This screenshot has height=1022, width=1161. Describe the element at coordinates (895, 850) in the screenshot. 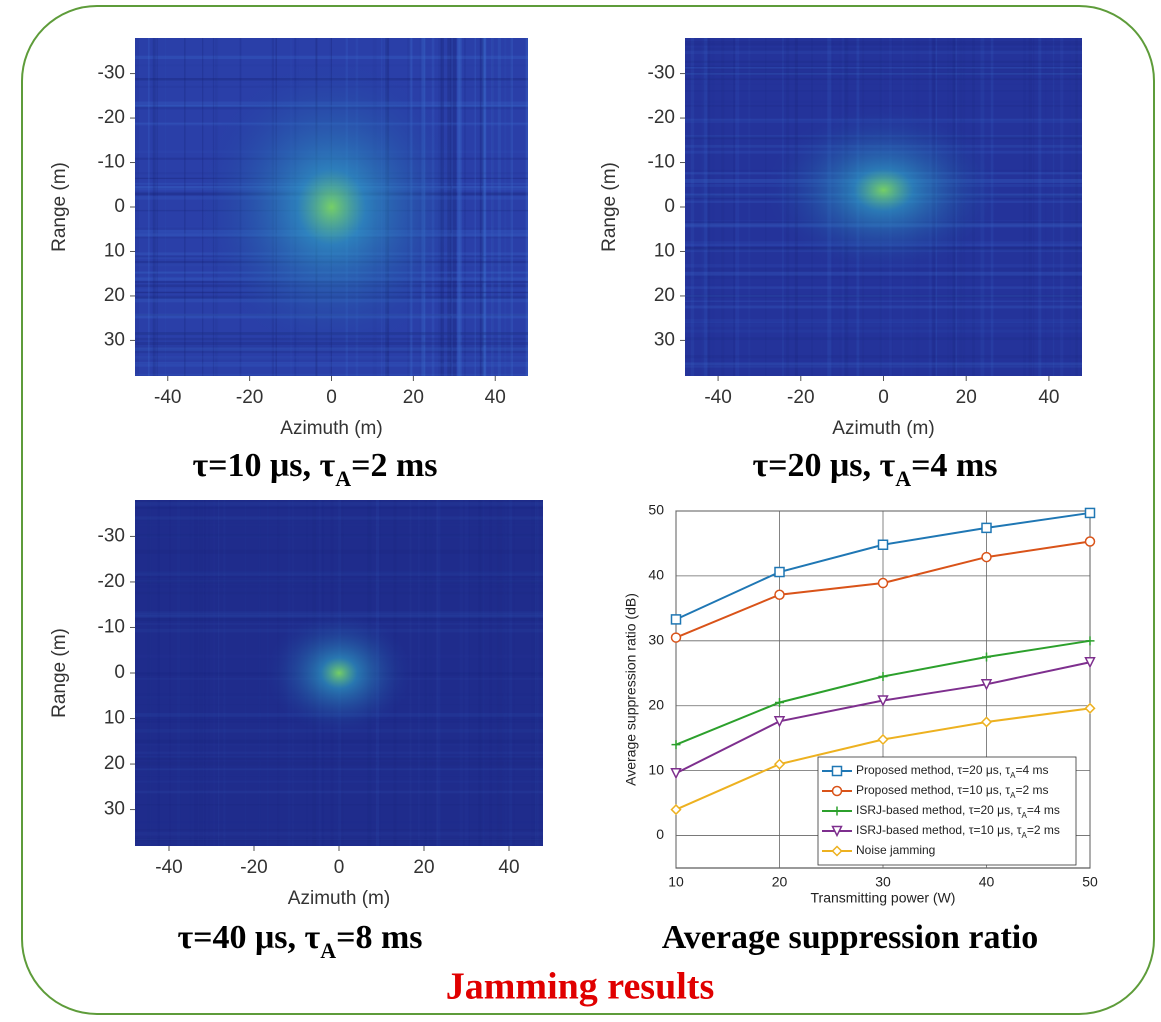

I see `legend-label: Noise jamming` at that location.